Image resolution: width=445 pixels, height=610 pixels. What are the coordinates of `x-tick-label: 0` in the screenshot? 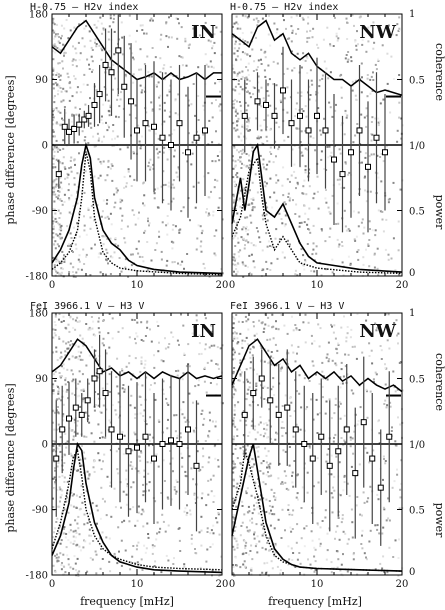 It's located at (52, 584).